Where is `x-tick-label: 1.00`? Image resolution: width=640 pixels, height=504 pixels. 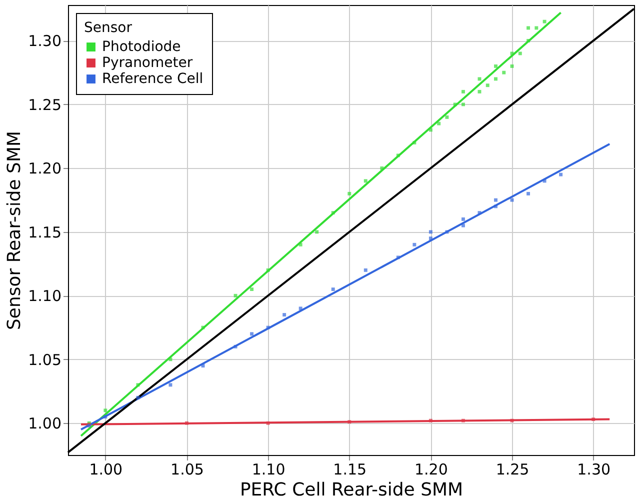
x-tick-label: 1.00 is located at coordinates (106, 469).